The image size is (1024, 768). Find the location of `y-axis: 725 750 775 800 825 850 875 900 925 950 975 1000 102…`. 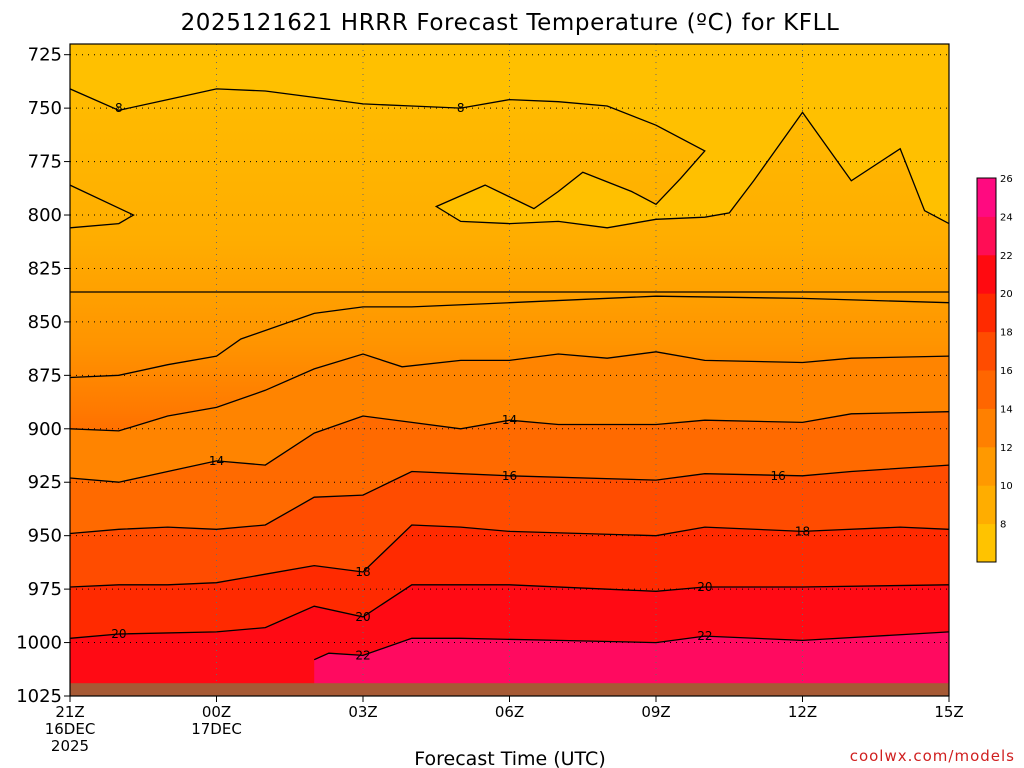

y-axis: 725 750 775 800 825 850 875 900 925 950 975 1000 102… is located at coordinates (43, 376).